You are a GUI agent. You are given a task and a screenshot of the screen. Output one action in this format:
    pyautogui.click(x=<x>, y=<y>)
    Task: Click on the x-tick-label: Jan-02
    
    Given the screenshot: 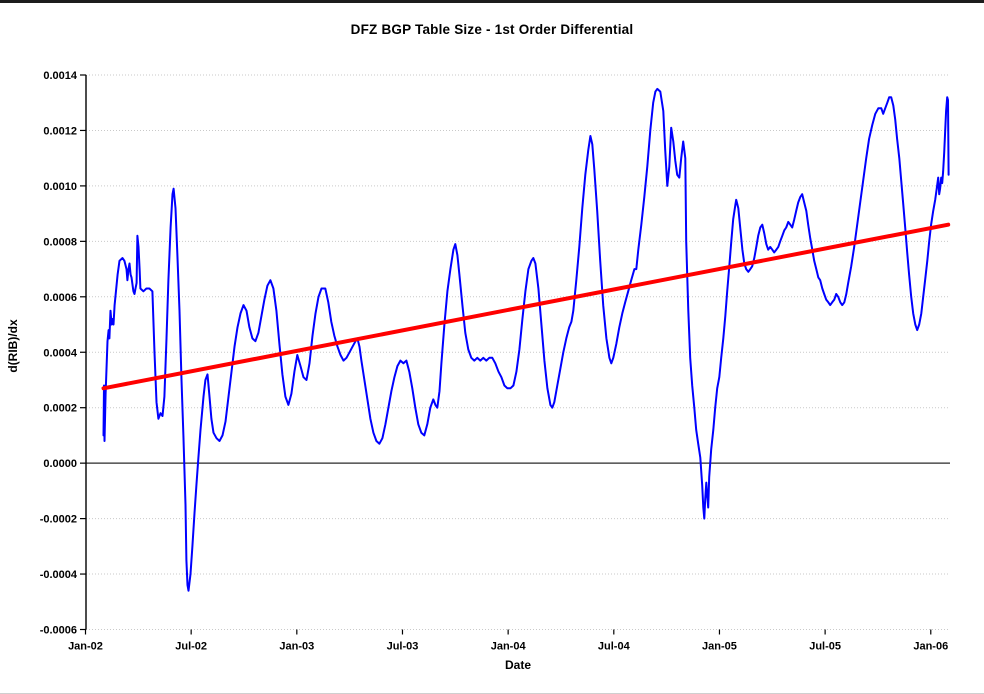 What is the action you would take?
    pyautogui.click(x=85, y=647)
    